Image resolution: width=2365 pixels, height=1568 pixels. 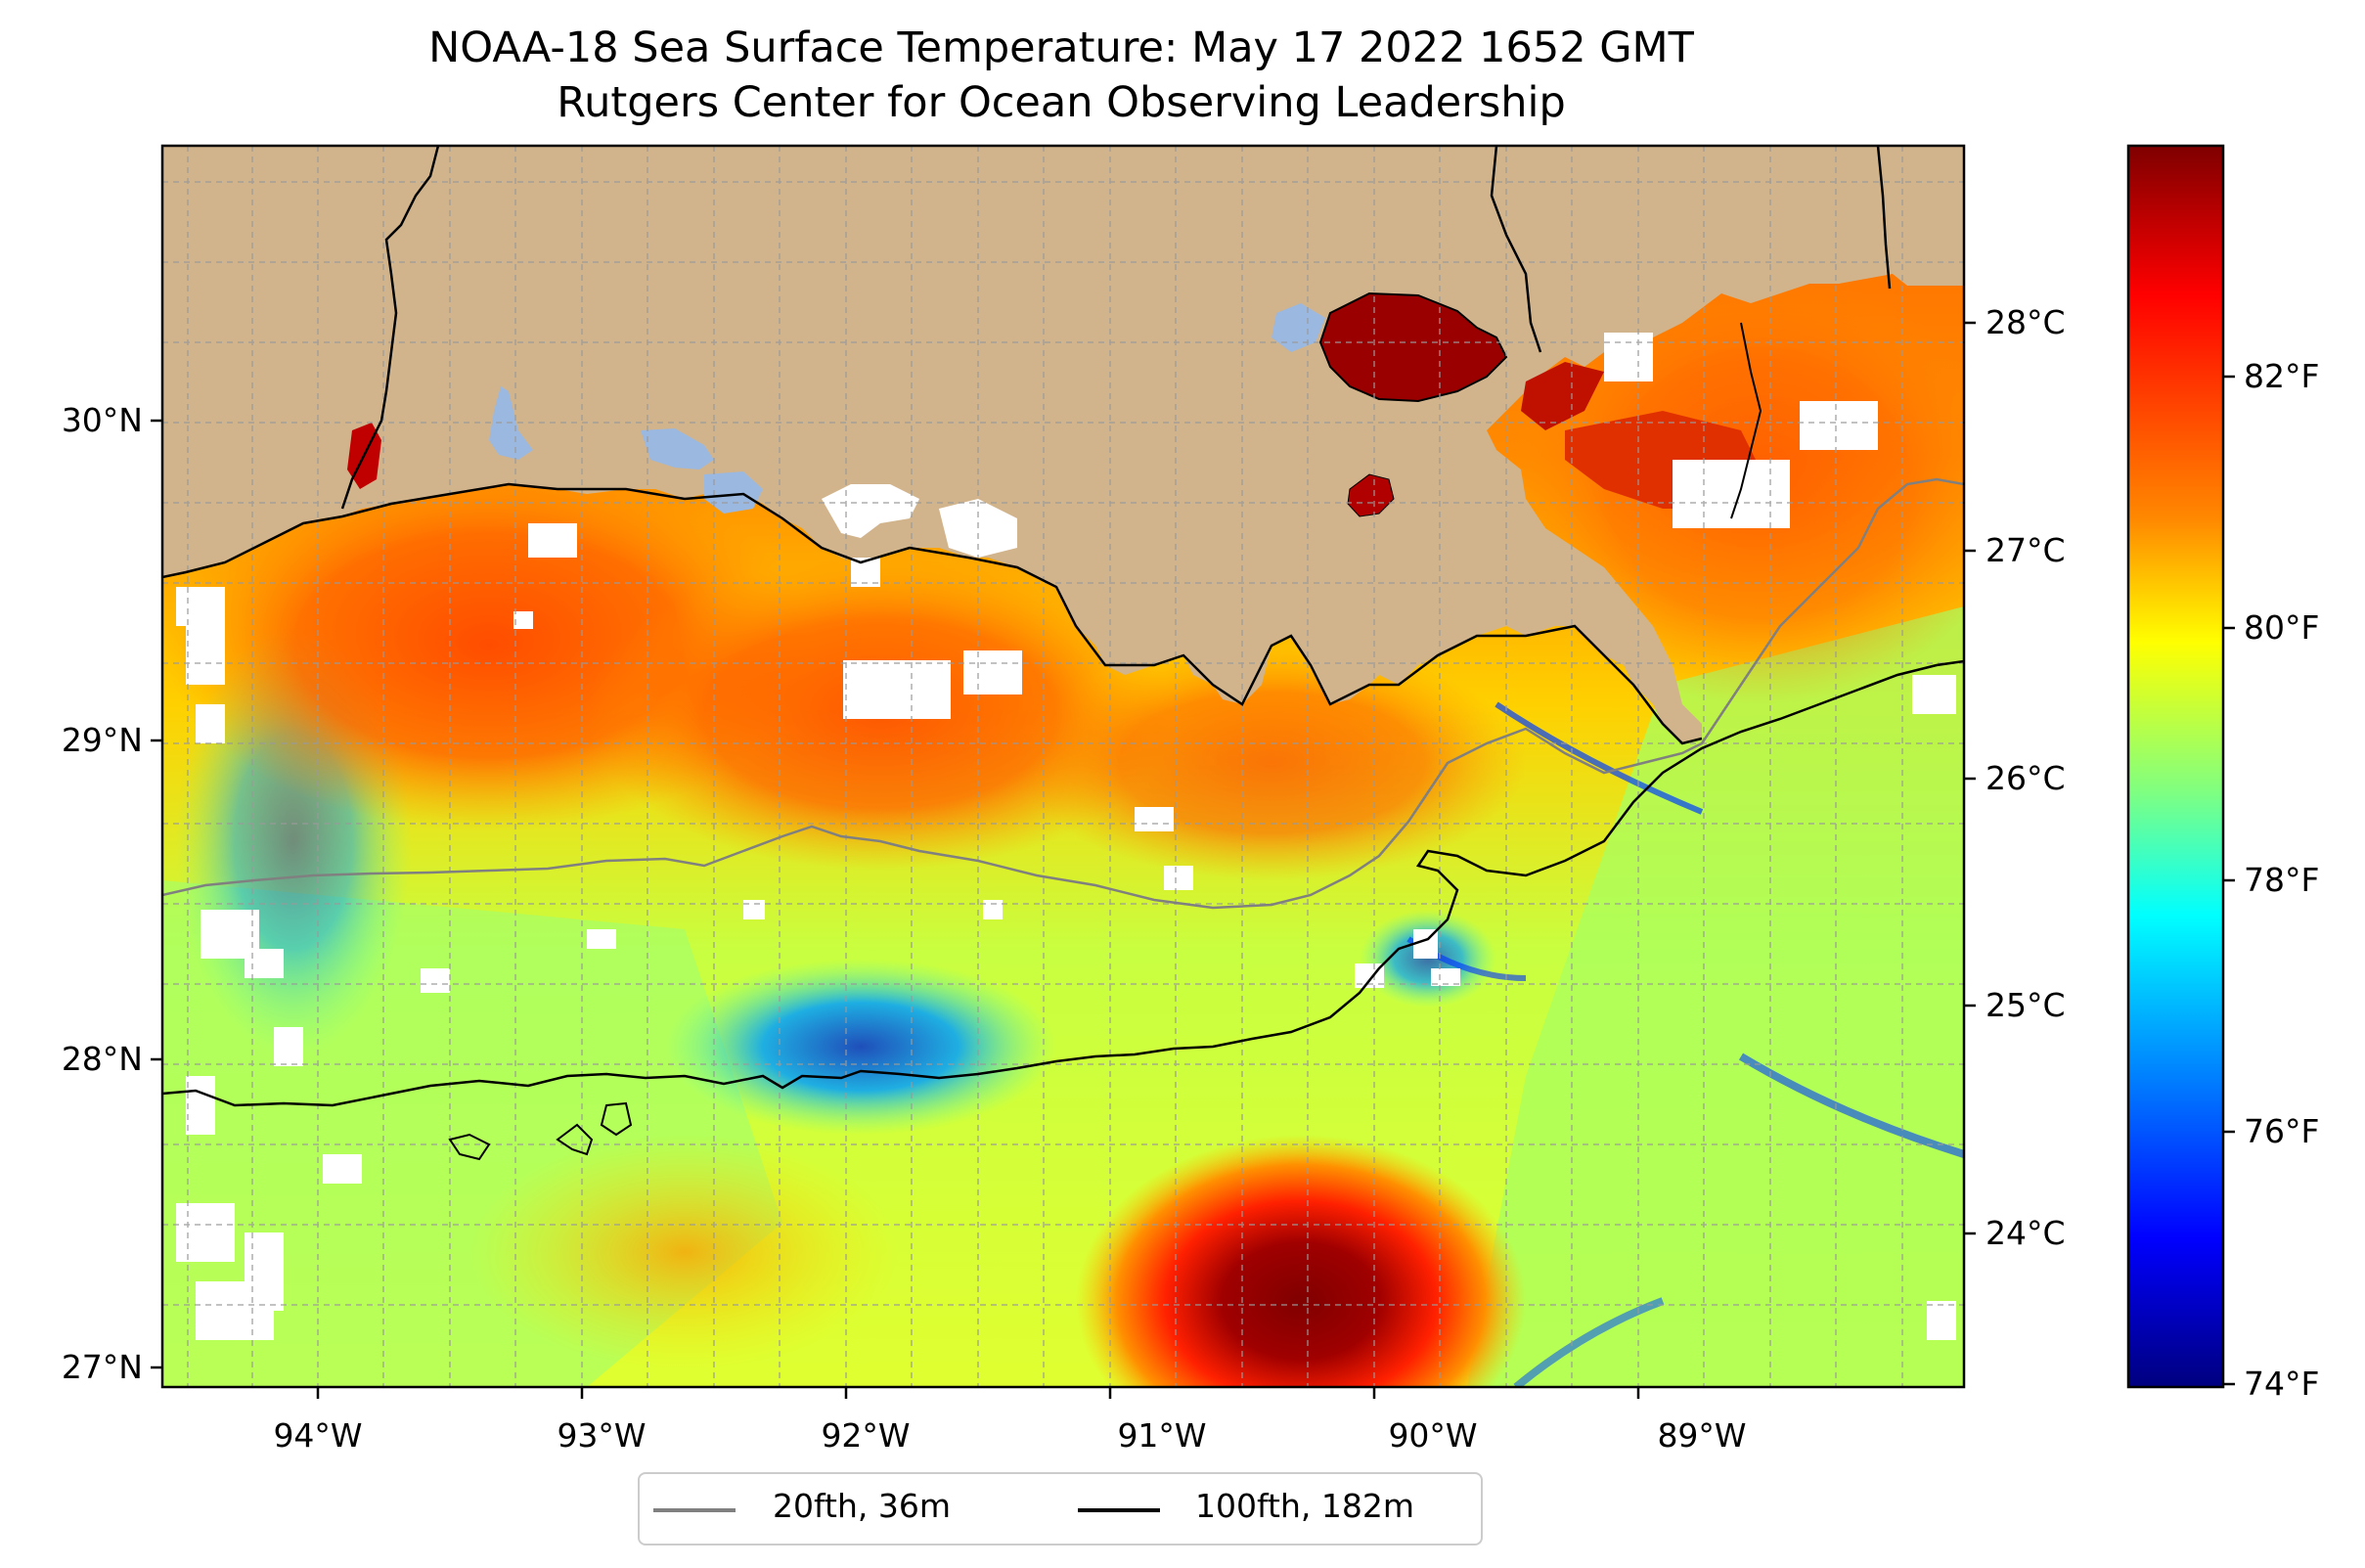 I want to click on lat-label: 29°N, so click(x=102, y=740).